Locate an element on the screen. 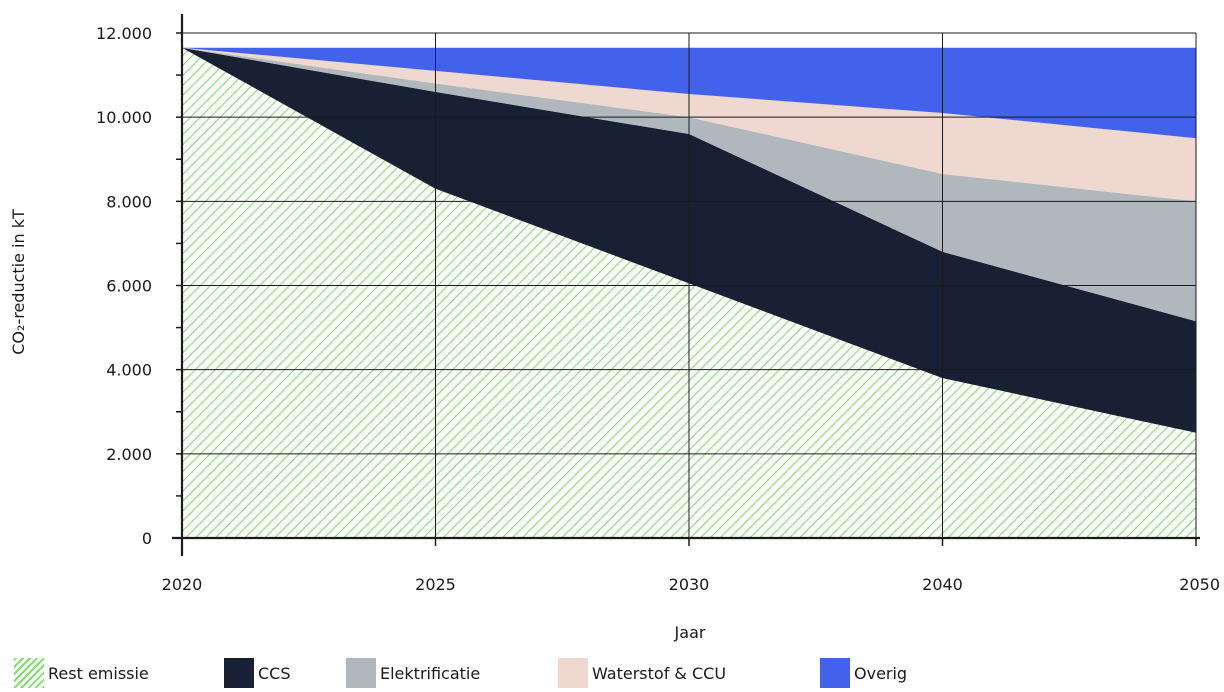 The height and width of the screenshot is (692, 1224). x-tick-labels: 2020 2025 2030 2040 2050 is located at coordinates (691, 584).